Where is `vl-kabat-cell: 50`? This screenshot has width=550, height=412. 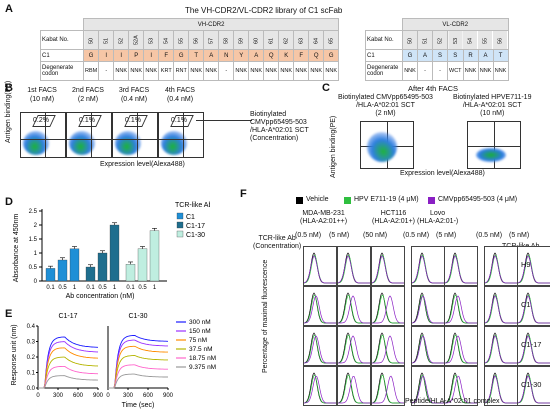 vl-kabat-cell: 50 is located at coordinates (410, 40).